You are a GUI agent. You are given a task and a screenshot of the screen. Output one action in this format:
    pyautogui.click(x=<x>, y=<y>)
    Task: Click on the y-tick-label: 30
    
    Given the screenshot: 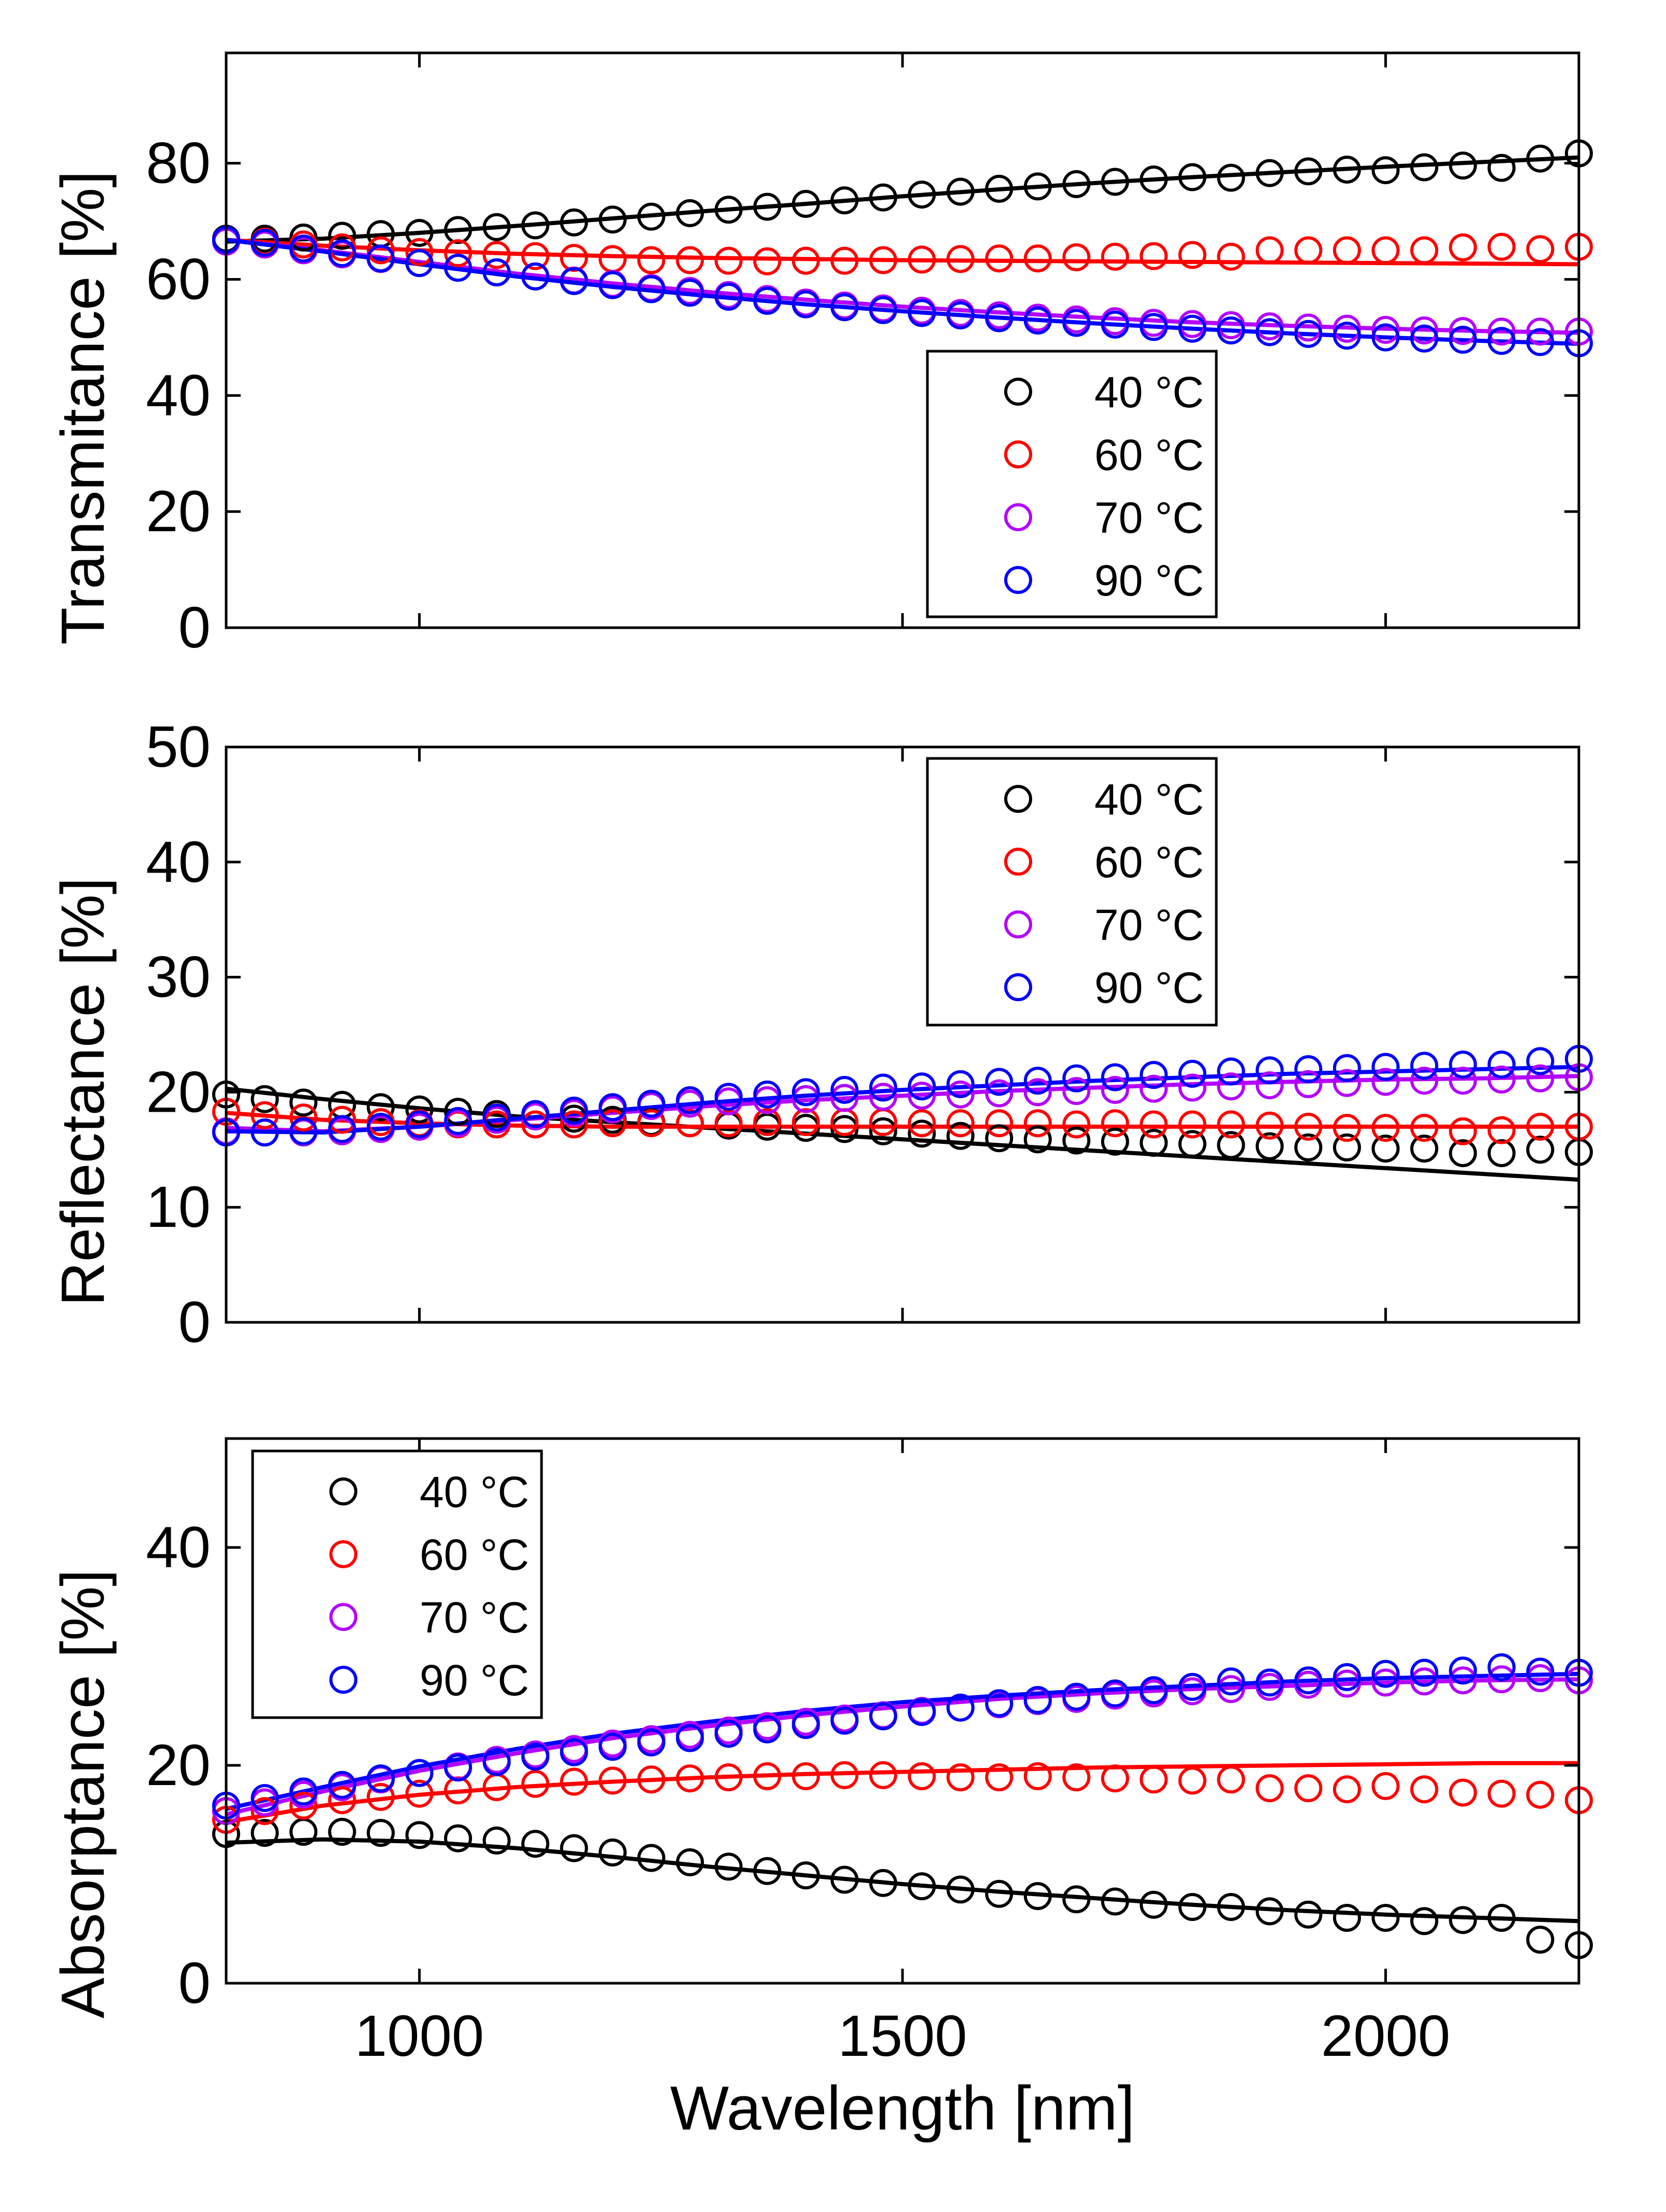 What is the action you would take?
    pyautogui.click(x=178, y=977)
    